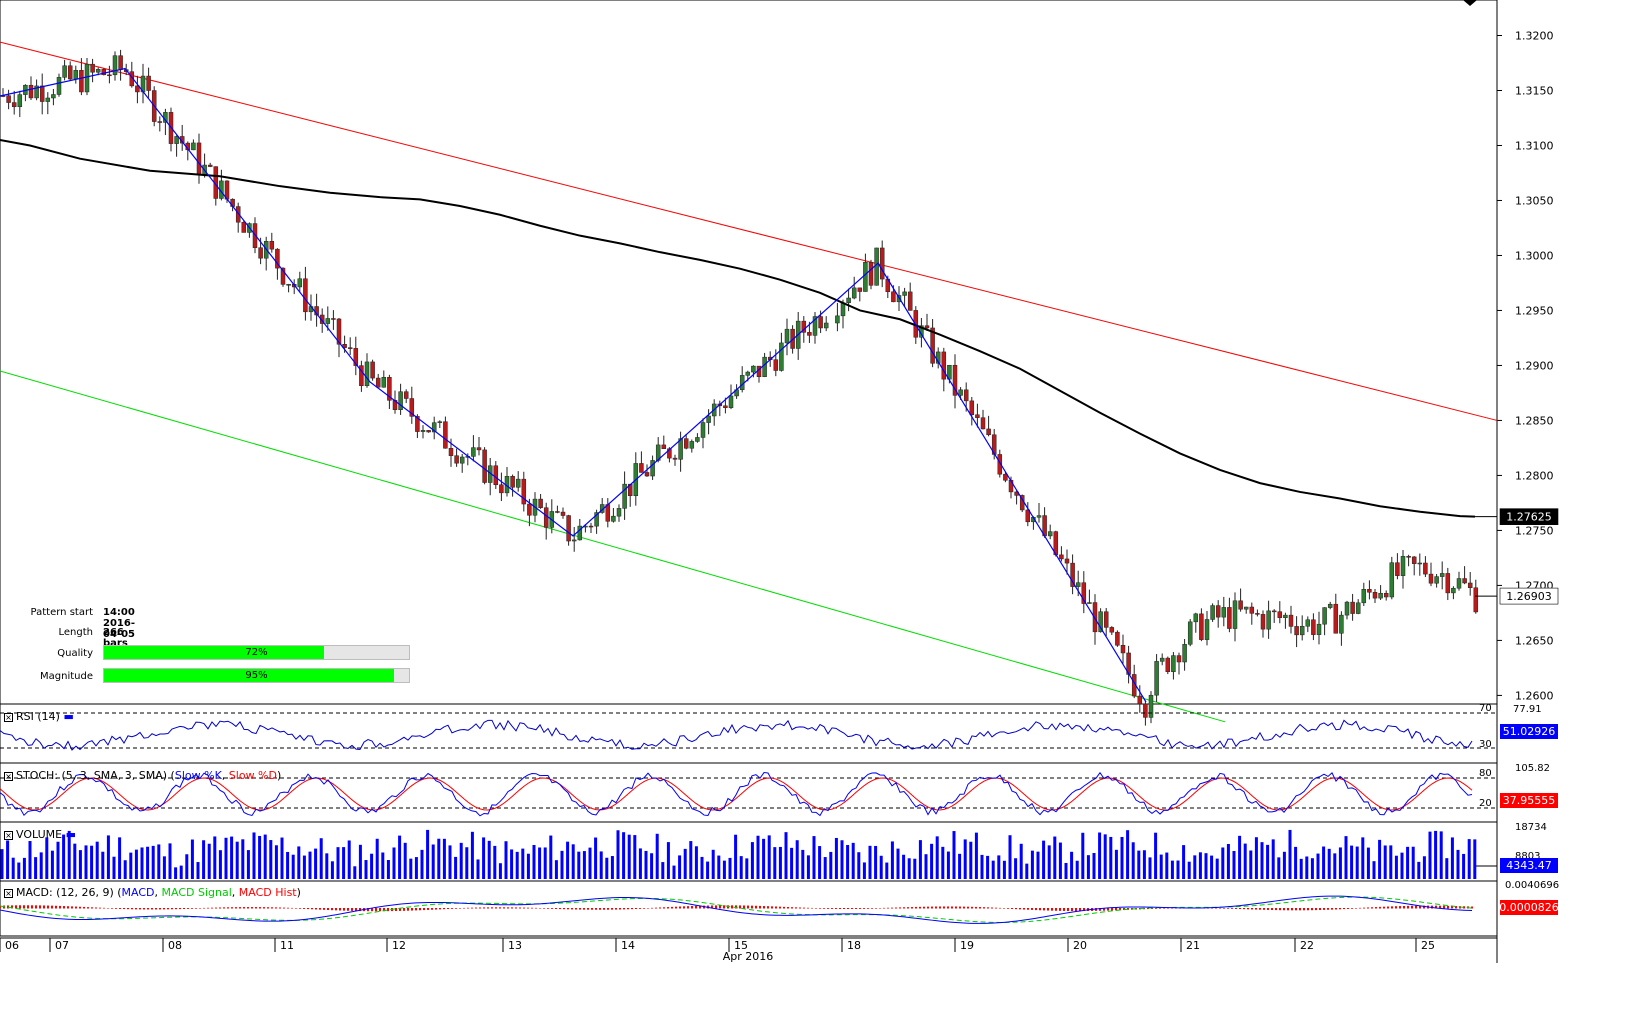 This screenshot has width=1651, height=1014. What do you see at coordinates (1485, 744) in the screenshot?
I see `rsi-level-30-label: 30` at bounding box center [1485, 744].